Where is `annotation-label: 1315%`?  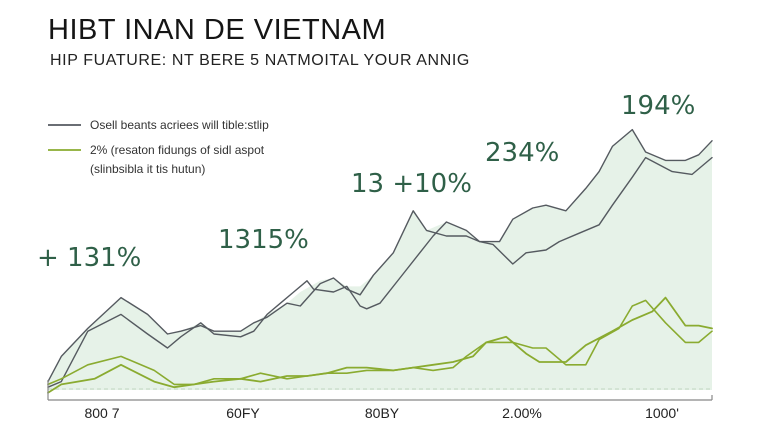
annotation-label: 1315% is located at coordinates (263, 240).